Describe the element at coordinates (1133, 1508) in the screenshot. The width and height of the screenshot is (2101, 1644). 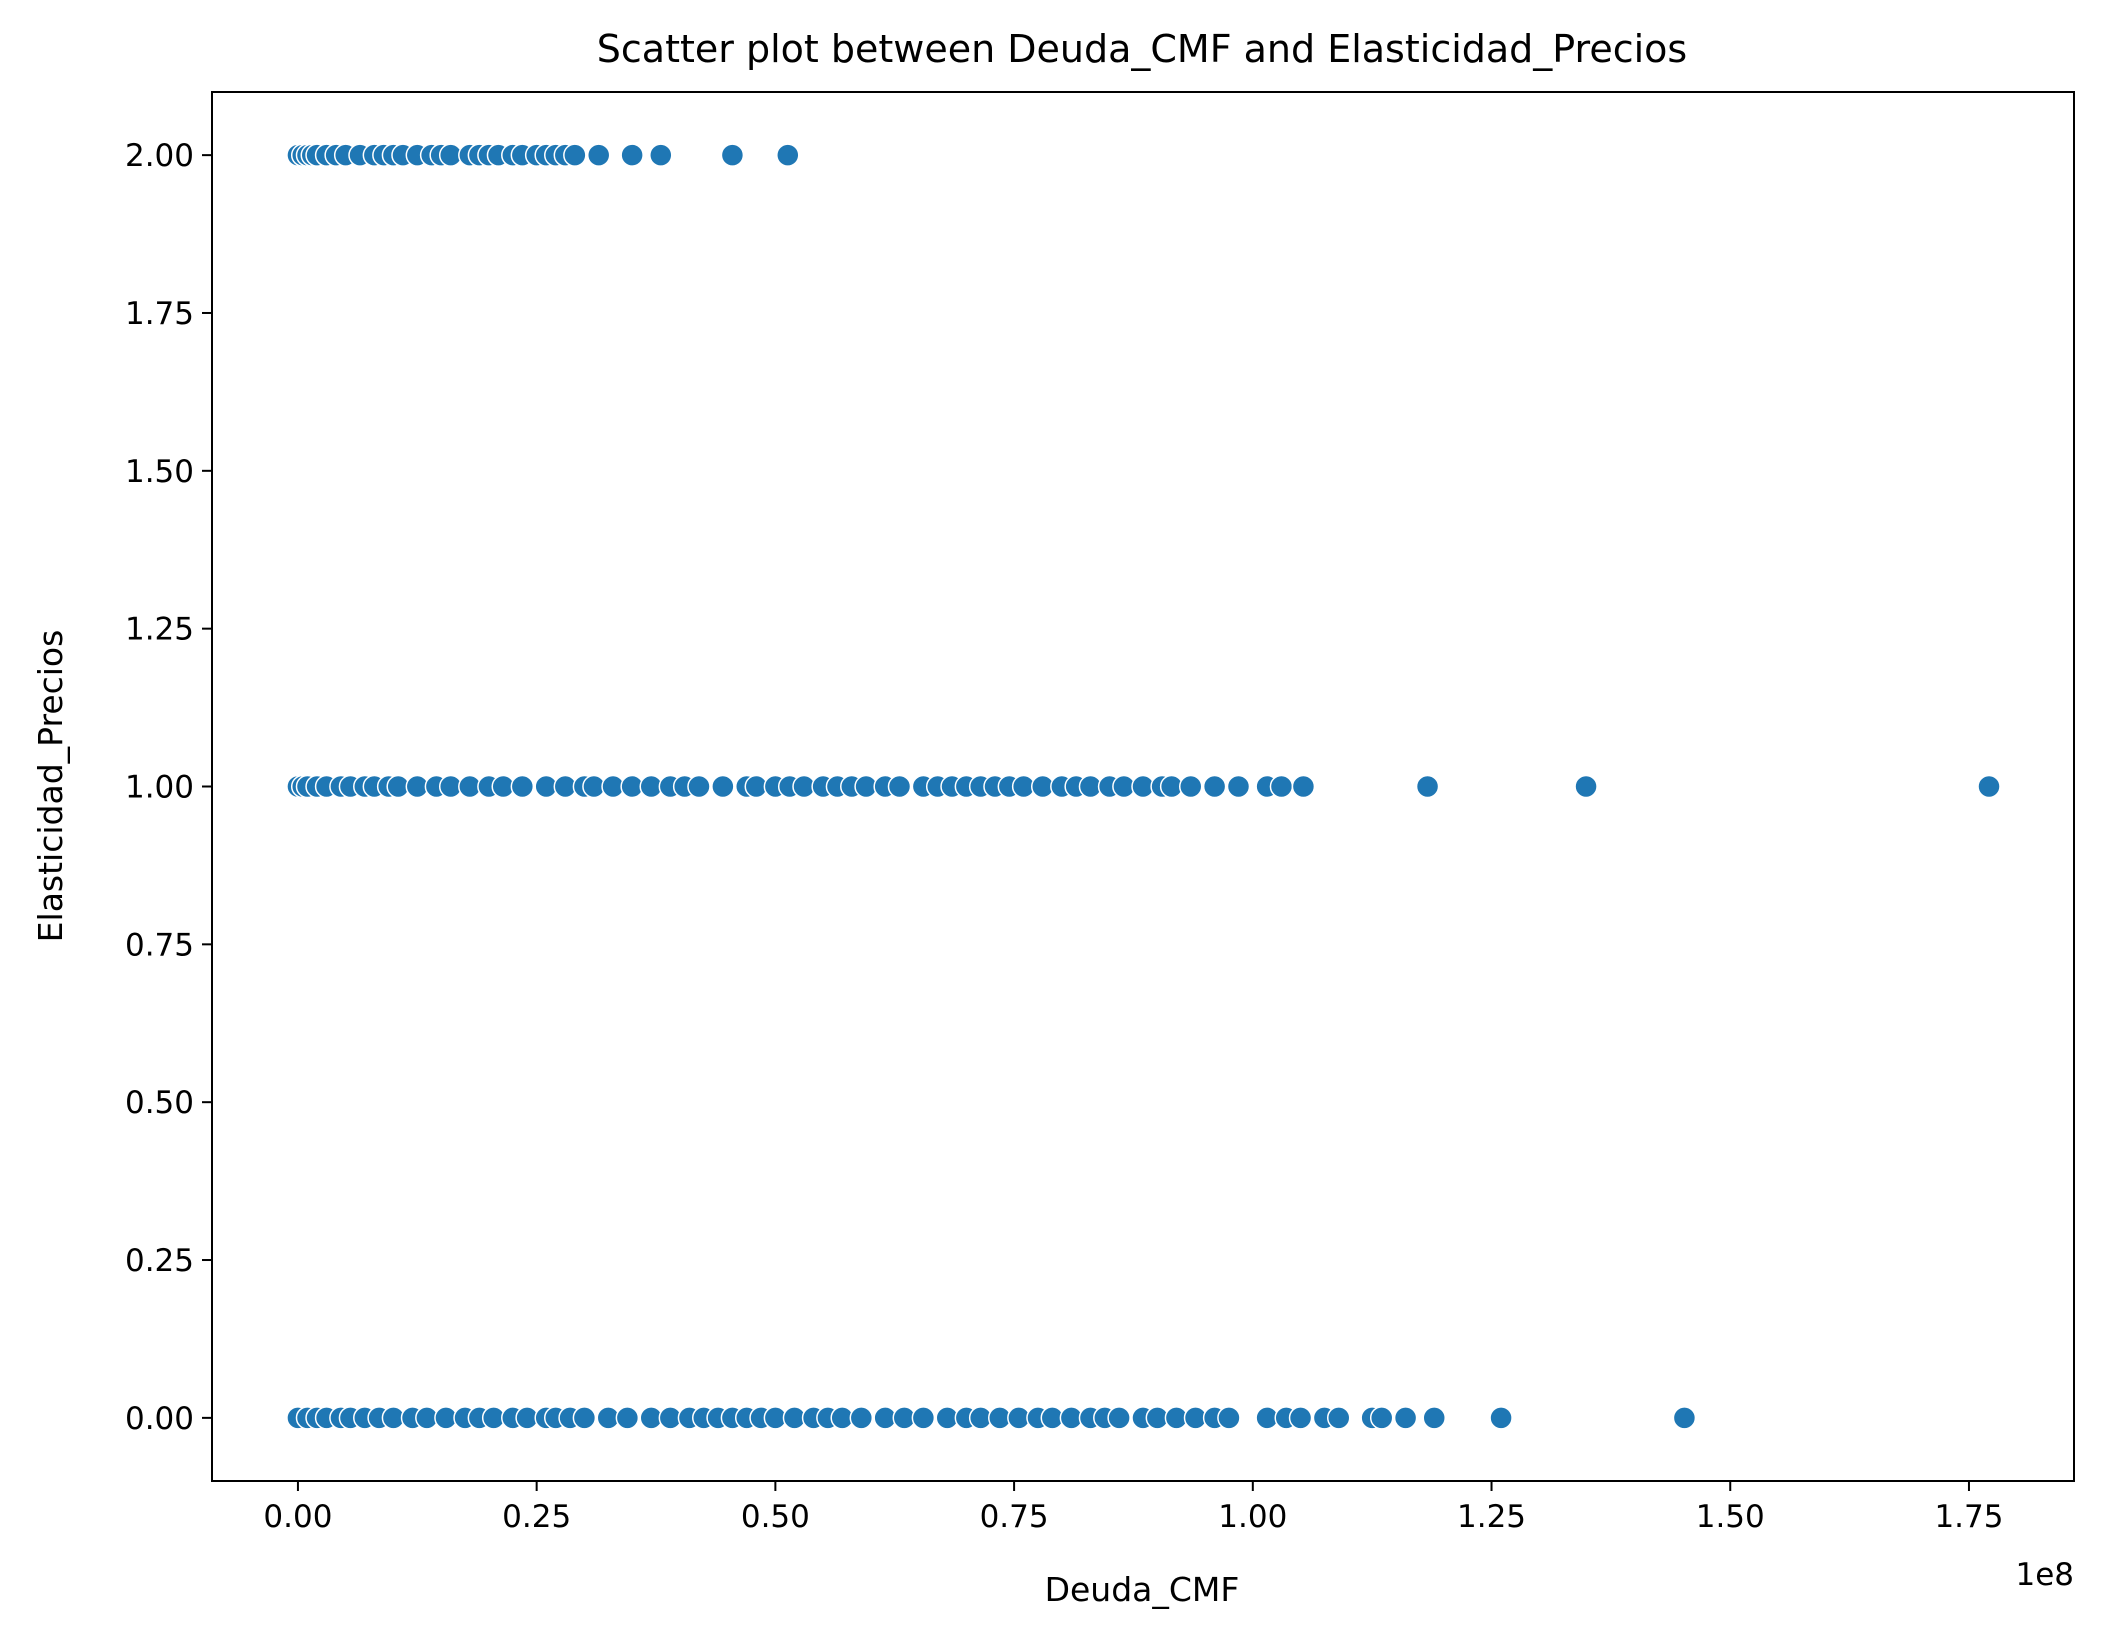
I see `x-axis-ticks: 0.00 0.25 0.50 0.75 1.00 1.25 1.50 1.75` at that location.